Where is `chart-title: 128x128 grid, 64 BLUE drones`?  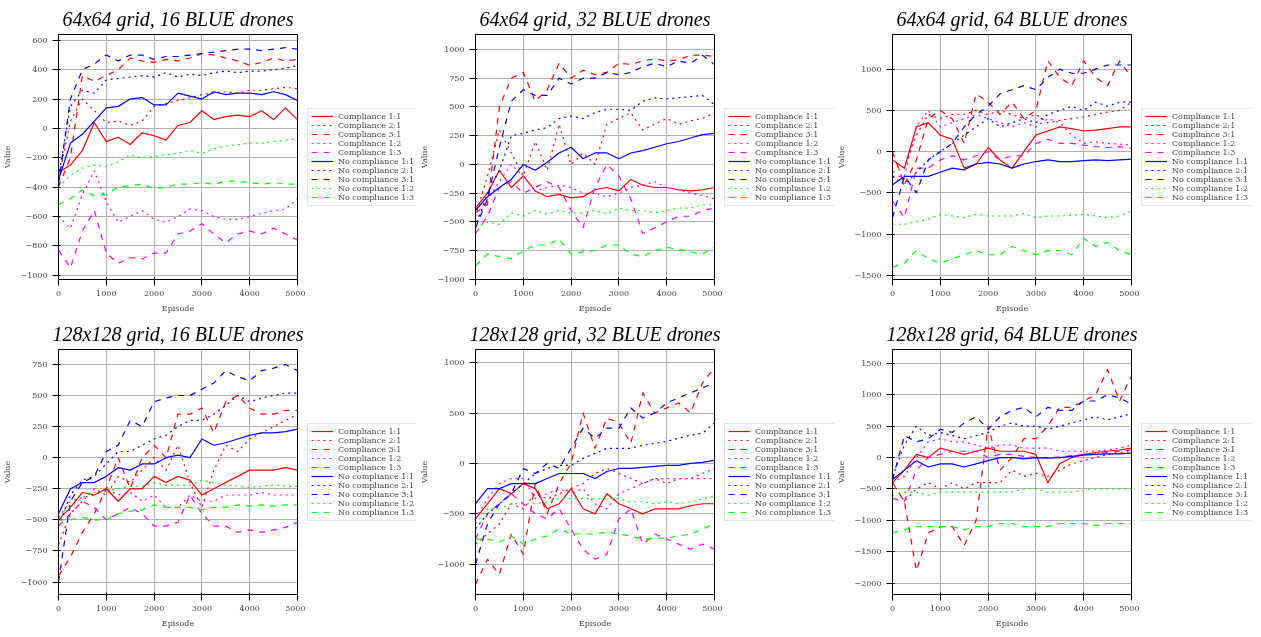
chart-title: 128x128 grid, 64 BLUE drones is located at coordinates (1012, 334).